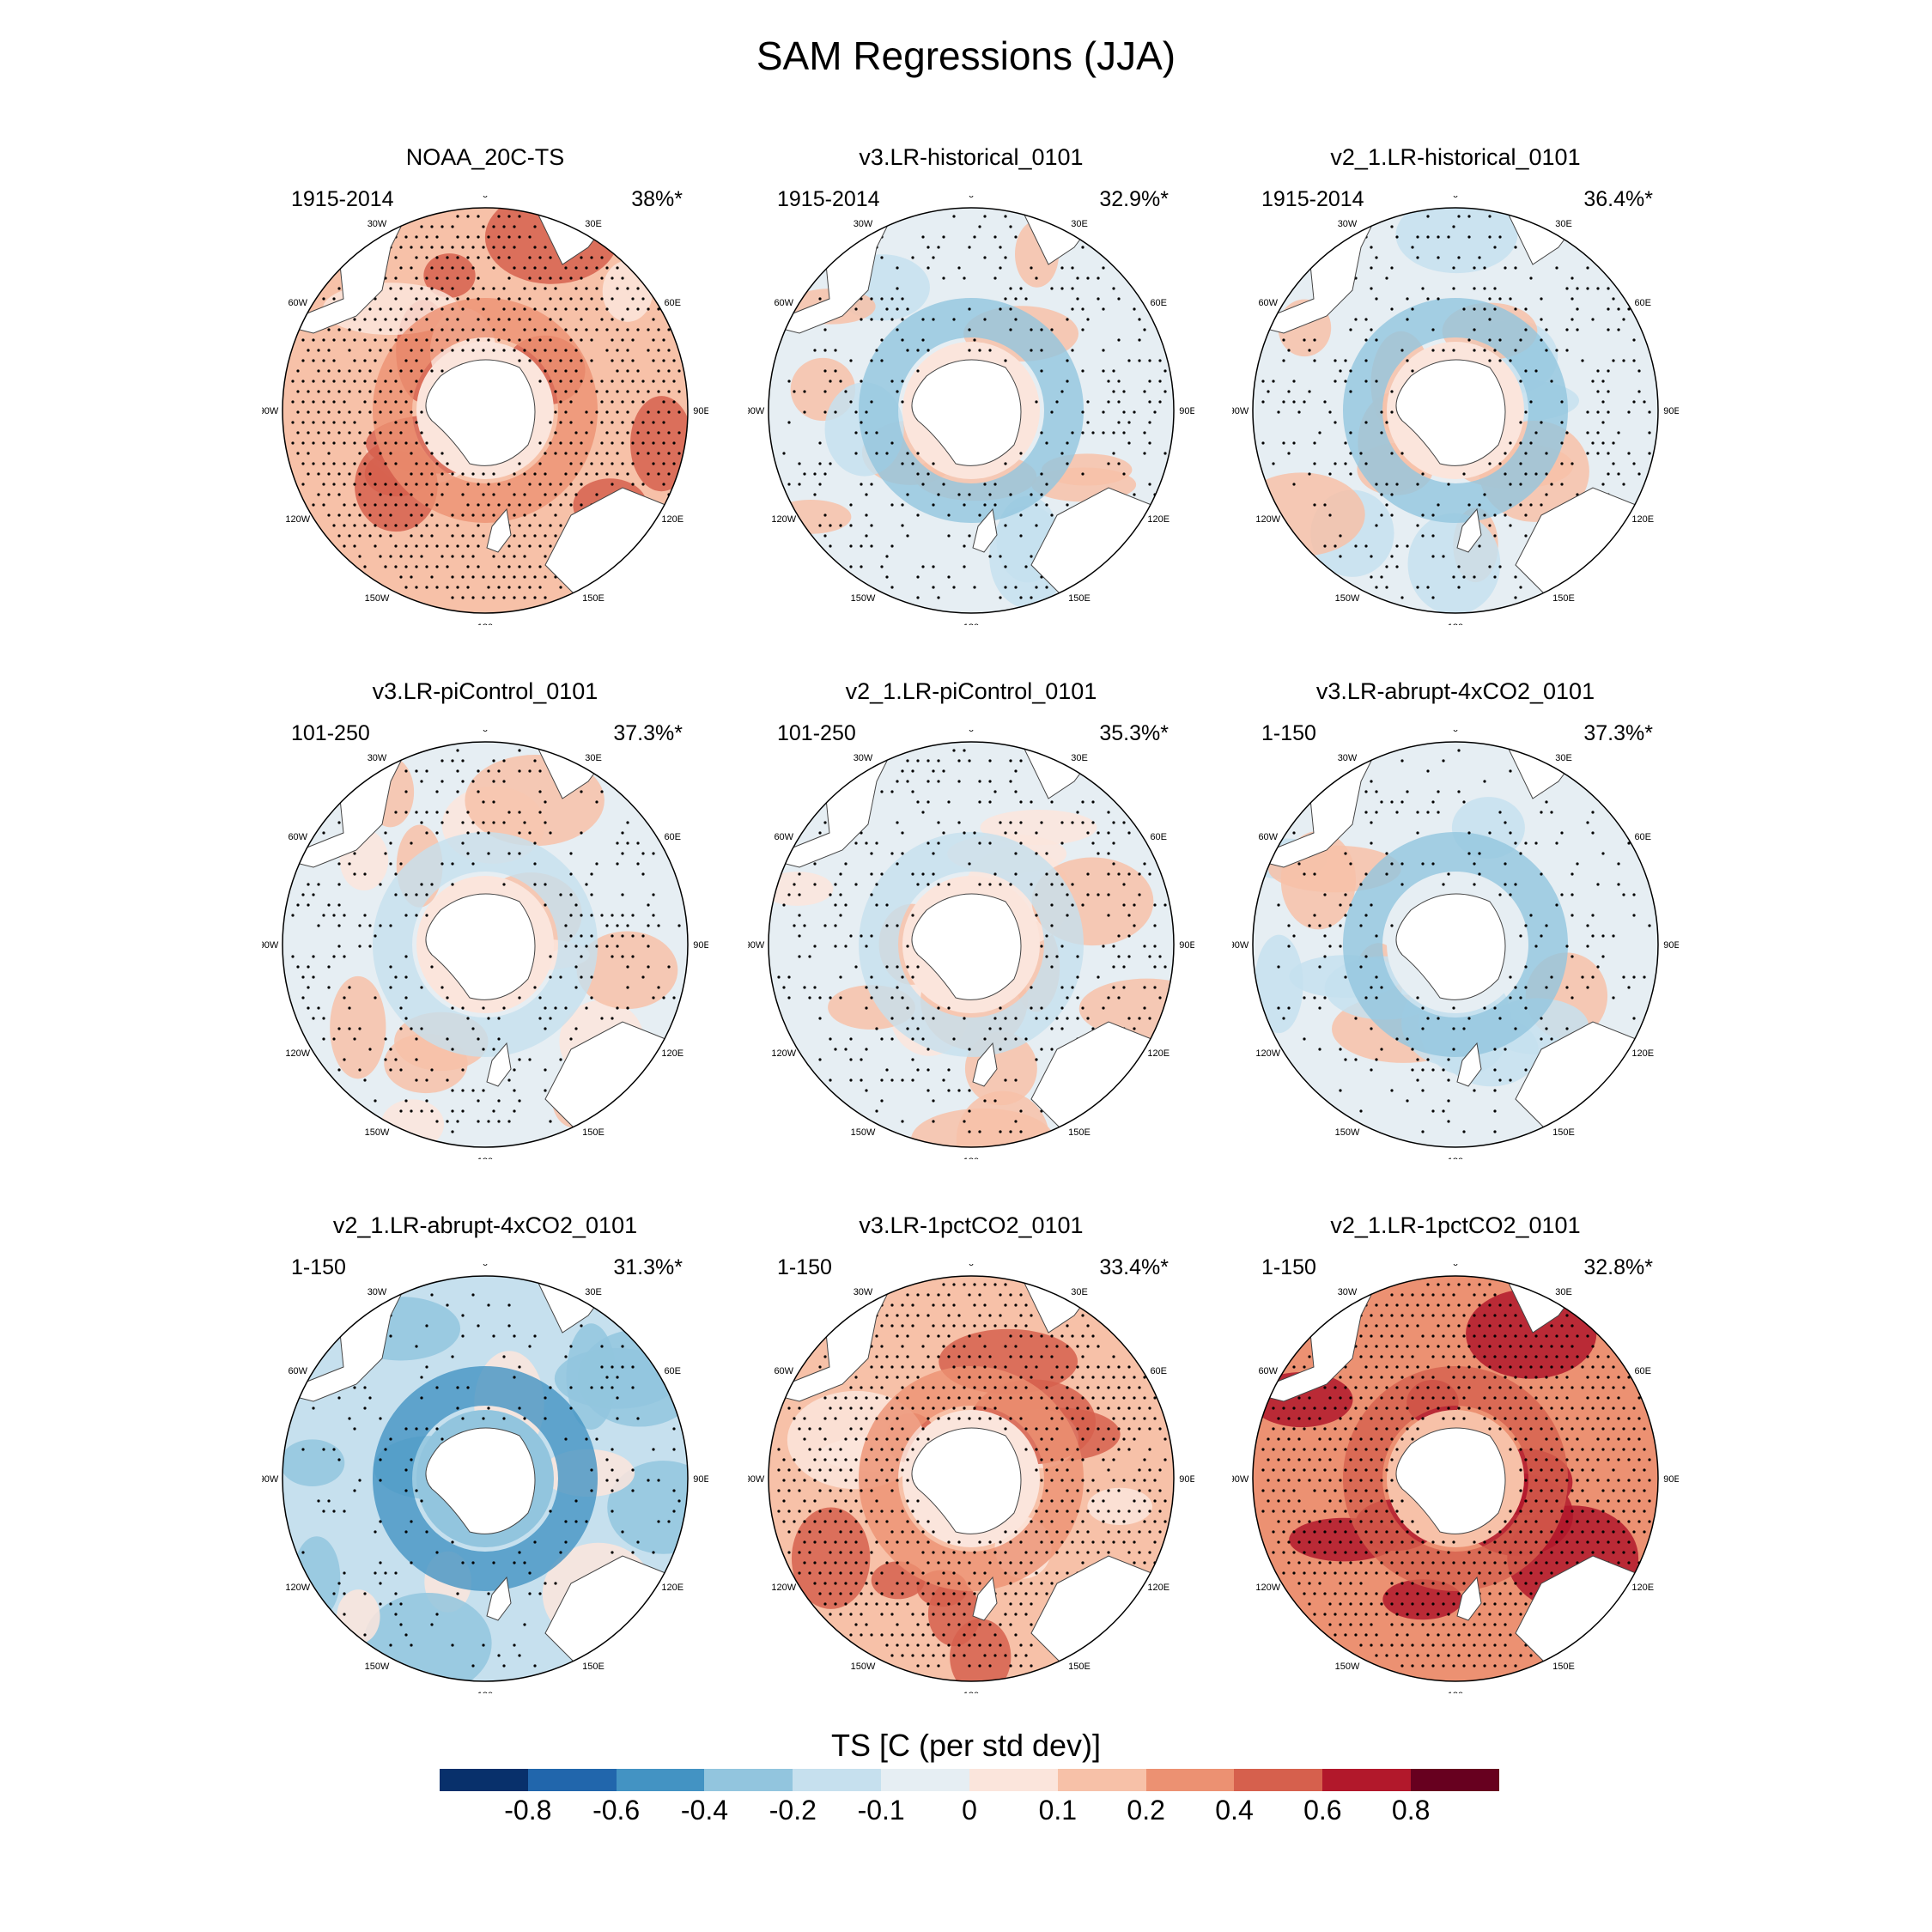  I want to click on colorbar-tick-label: 0.6, so click(1323, 1811).